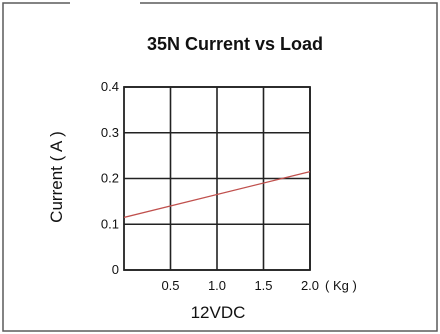  I want to click on y-tick-label-3: 0.3, so click(110, 132).